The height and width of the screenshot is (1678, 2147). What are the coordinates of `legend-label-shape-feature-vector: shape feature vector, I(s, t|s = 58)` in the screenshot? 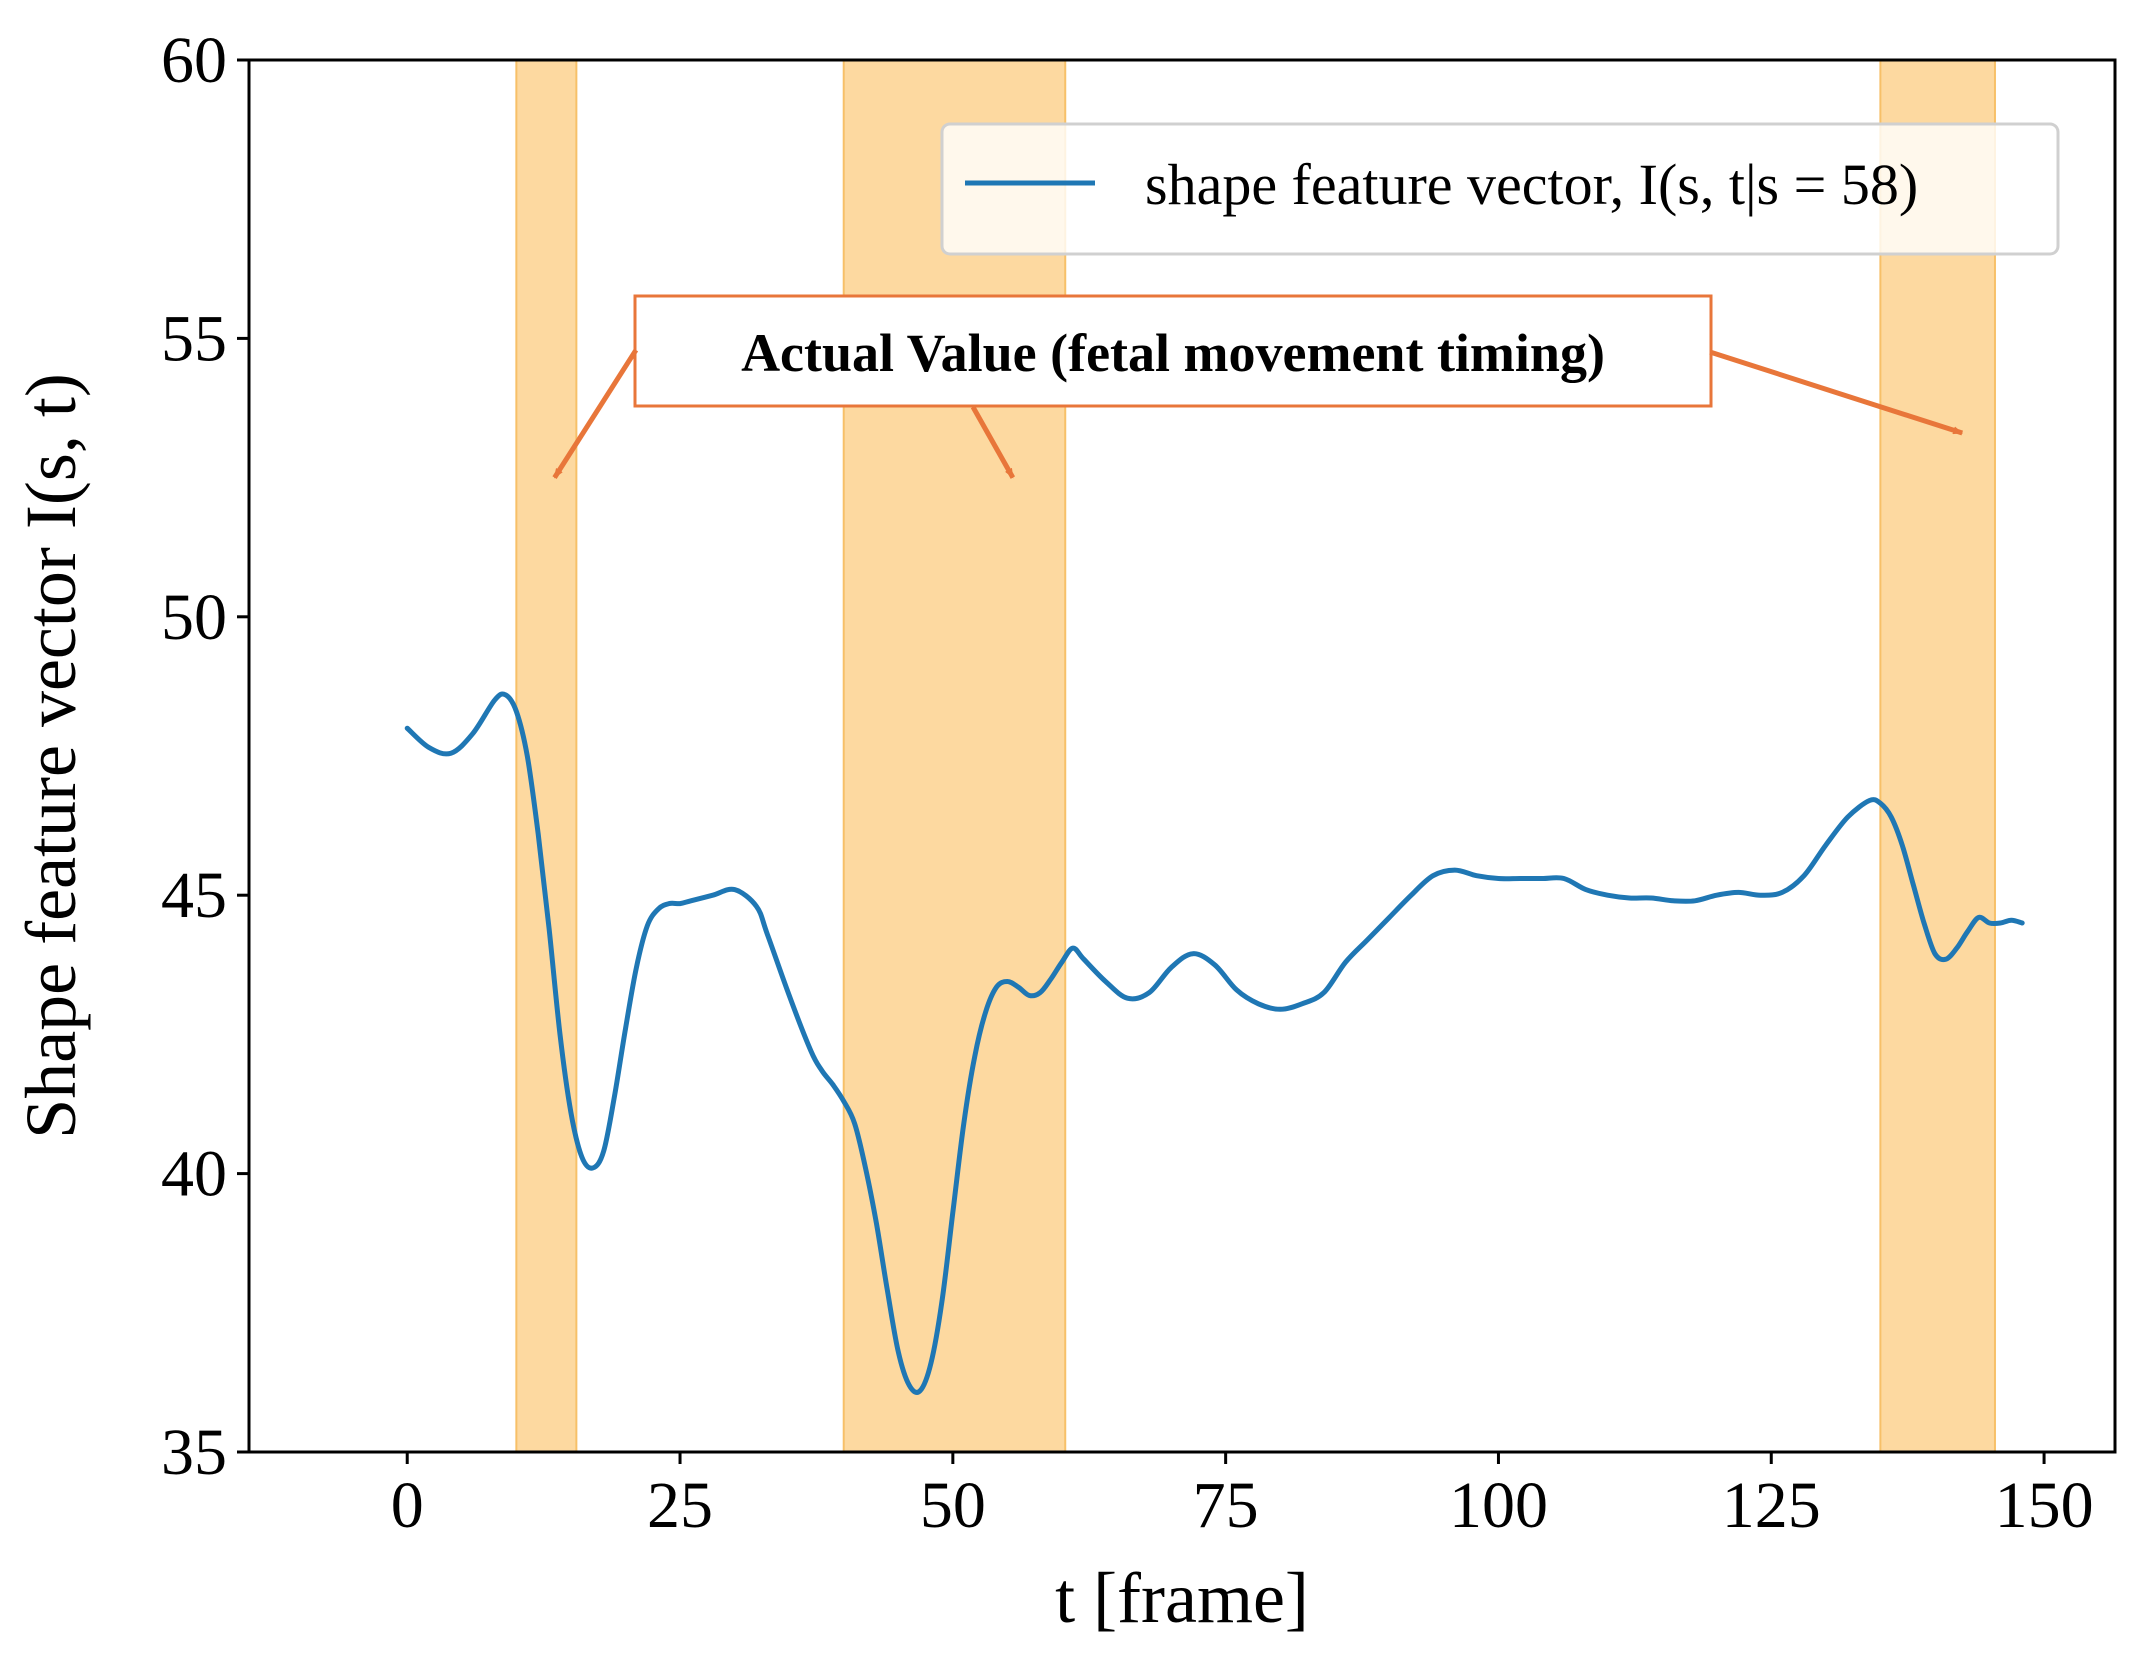 It's located at (1531, 184).